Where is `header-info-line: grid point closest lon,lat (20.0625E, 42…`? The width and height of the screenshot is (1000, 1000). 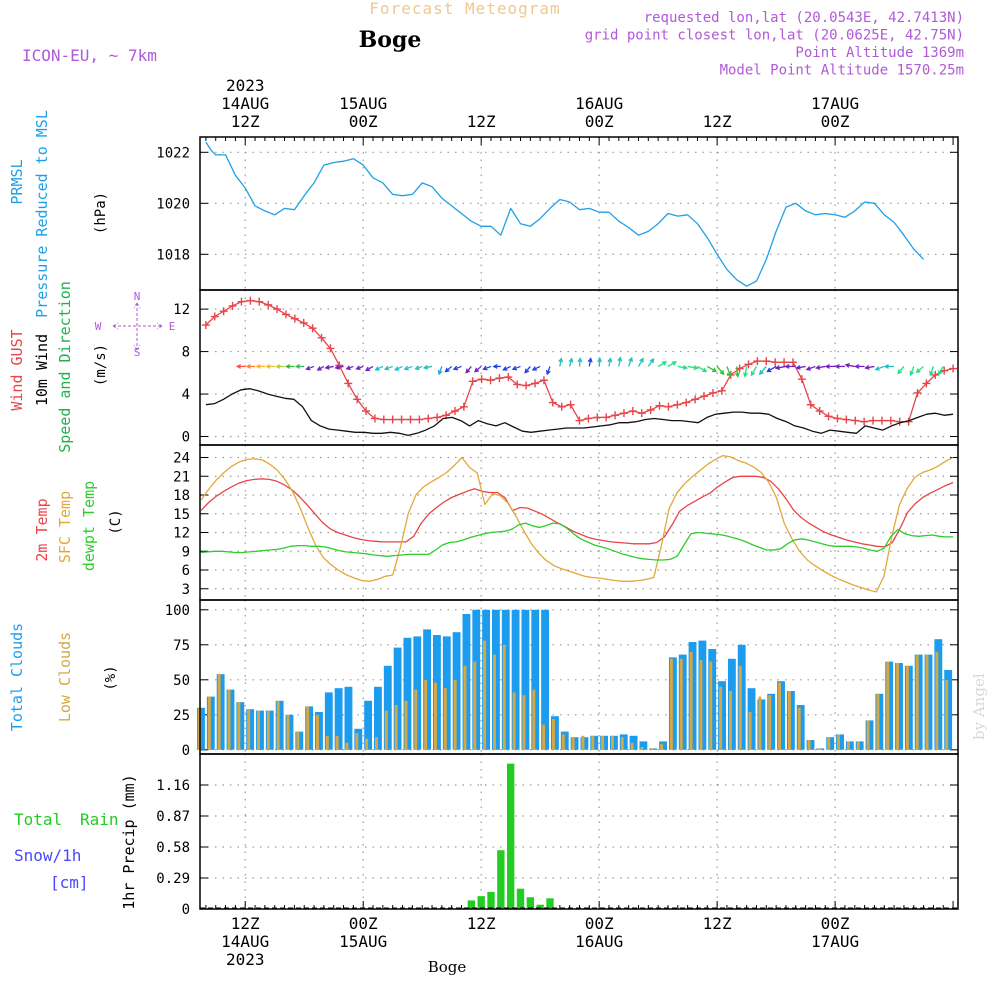
header-info-line: grid point closest lon,lat (20.0625E, 42… is located at coordinates (774, 36).